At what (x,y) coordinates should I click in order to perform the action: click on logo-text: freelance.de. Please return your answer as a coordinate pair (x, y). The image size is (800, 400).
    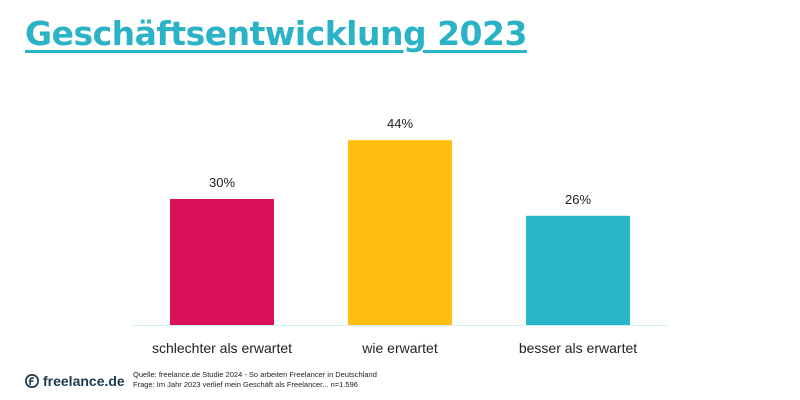
    Looking at the image, I should click on (84, 381).